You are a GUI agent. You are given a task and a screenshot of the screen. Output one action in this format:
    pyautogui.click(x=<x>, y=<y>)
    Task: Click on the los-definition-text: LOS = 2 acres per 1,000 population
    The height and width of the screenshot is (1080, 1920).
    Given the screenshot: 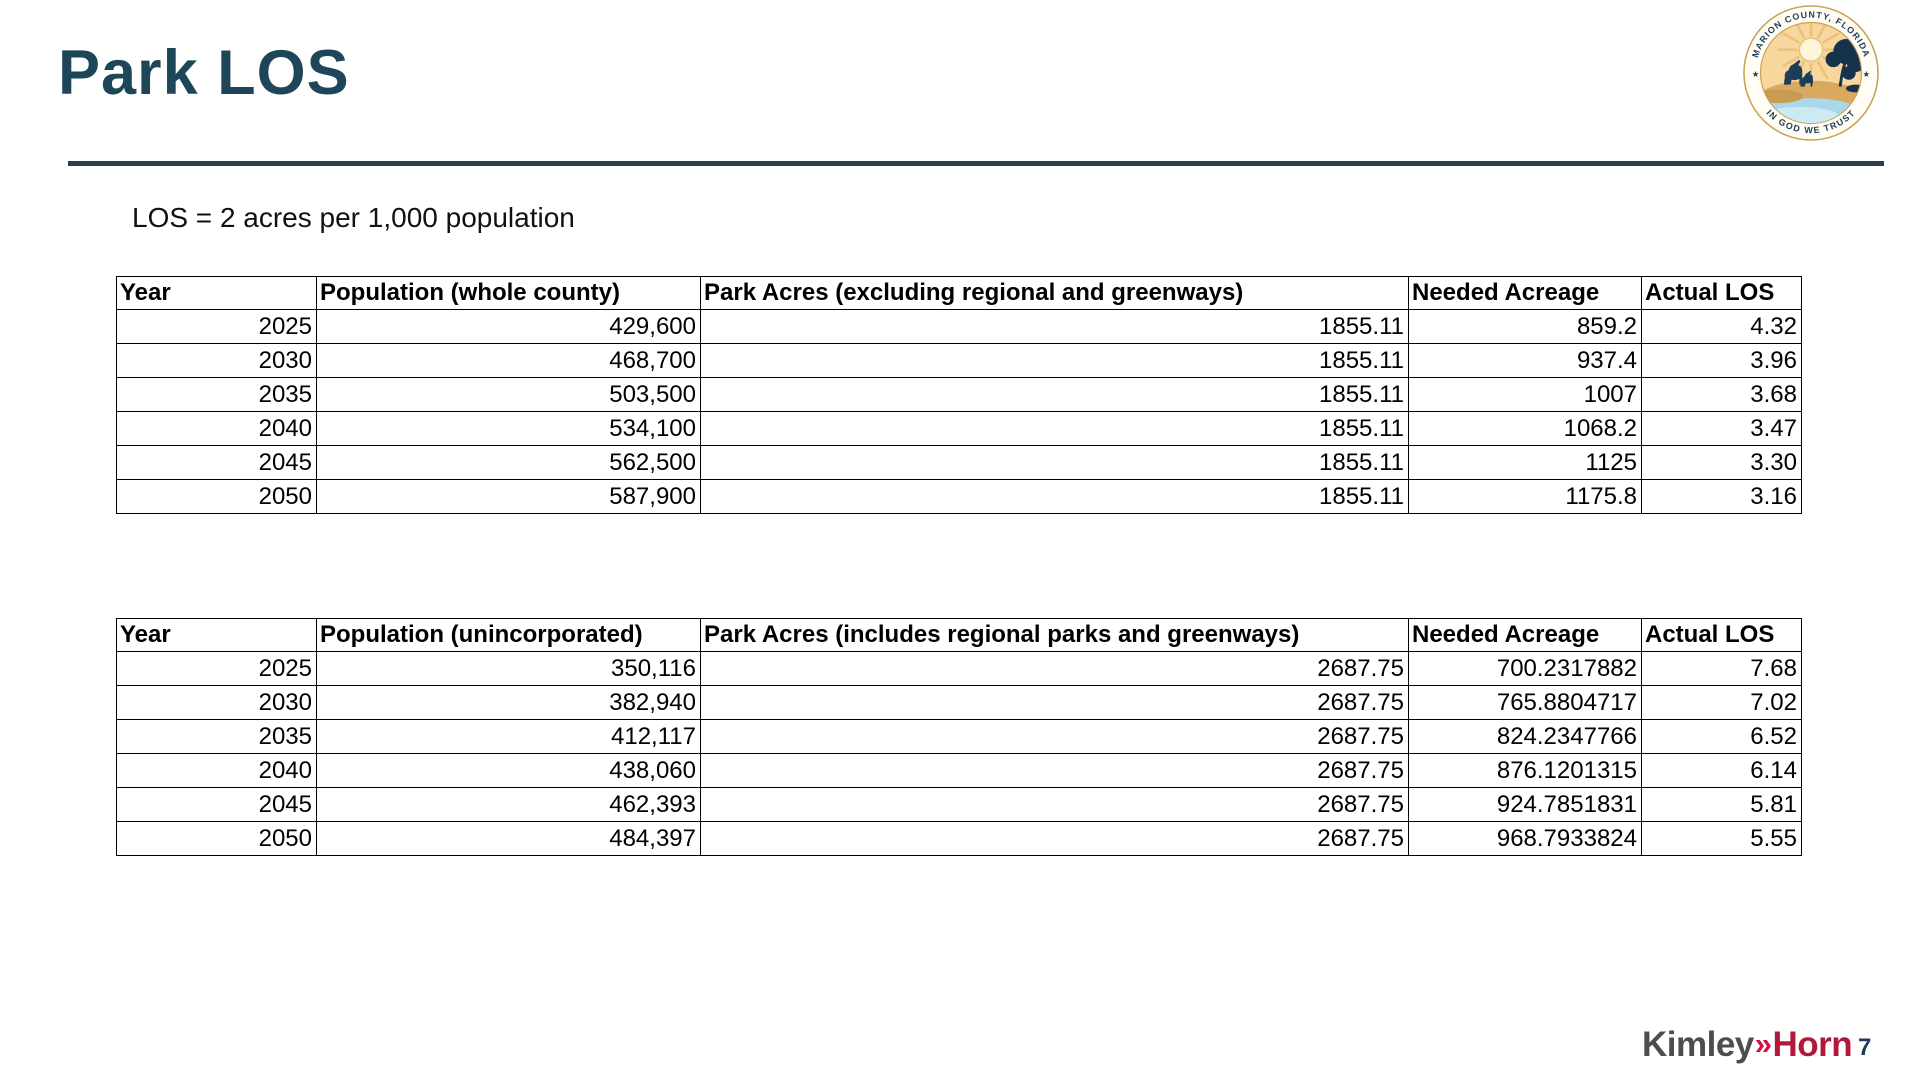 What is the action you would take?
    pyautogui.click(x=353, y=217)
    